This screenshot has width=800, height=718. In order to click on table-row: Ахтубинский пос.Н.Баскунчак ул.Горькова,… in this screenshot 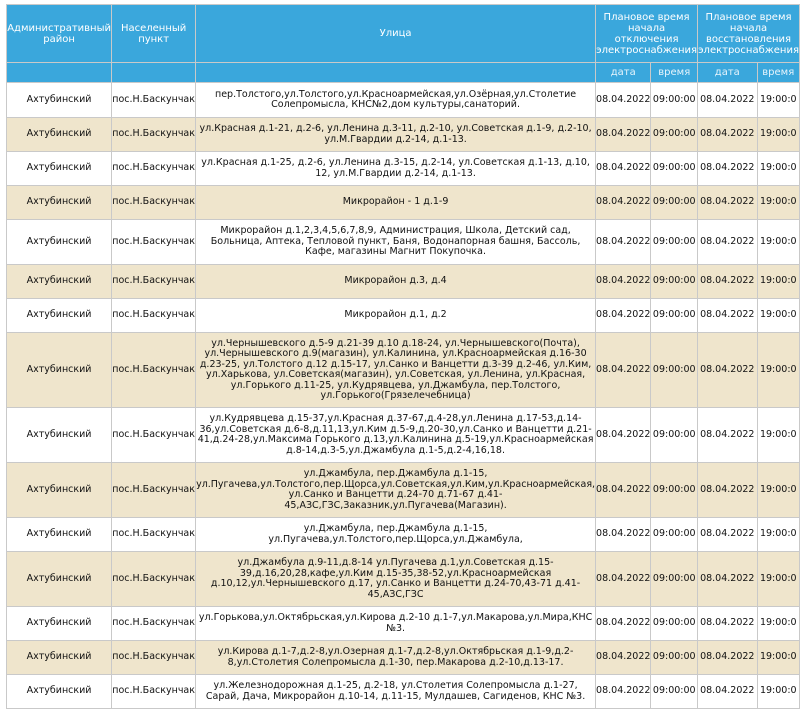, I will do `click(402, 623)`.